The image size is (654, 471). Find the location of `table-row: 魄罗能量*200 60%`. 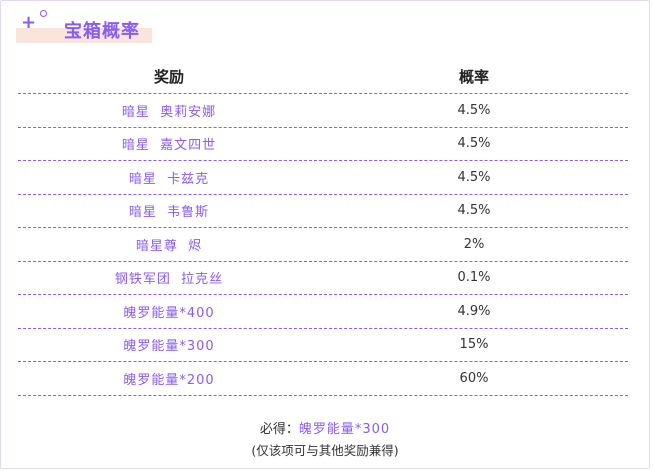

table-row: 魄罗能量*200 60% is located at coordinates (323, 379).